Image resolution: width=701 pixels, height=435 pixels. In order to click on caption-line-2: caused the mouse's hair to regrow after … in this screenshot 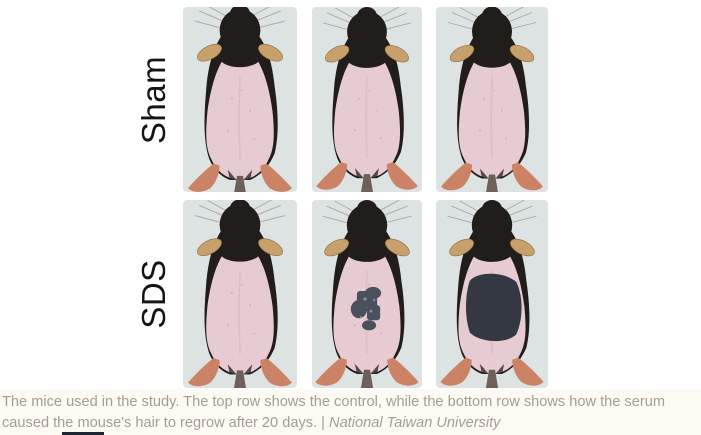, I will do `click(160, 422)`.